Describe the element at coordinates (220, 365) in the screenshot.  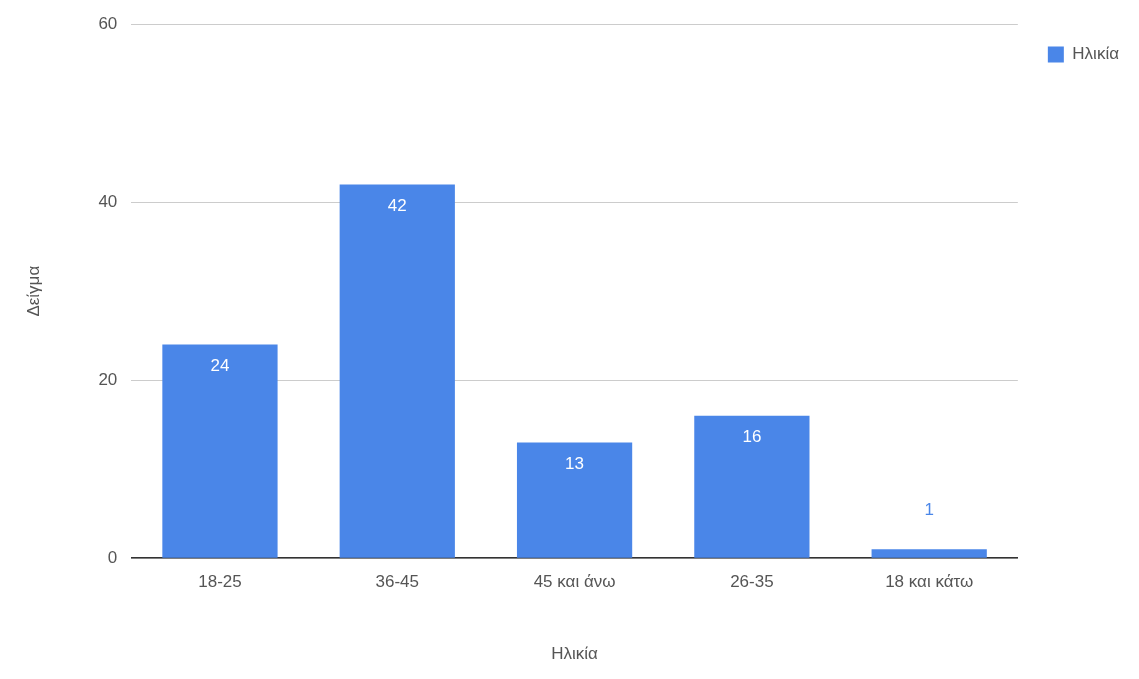
I see `data-label: 24` at that location.